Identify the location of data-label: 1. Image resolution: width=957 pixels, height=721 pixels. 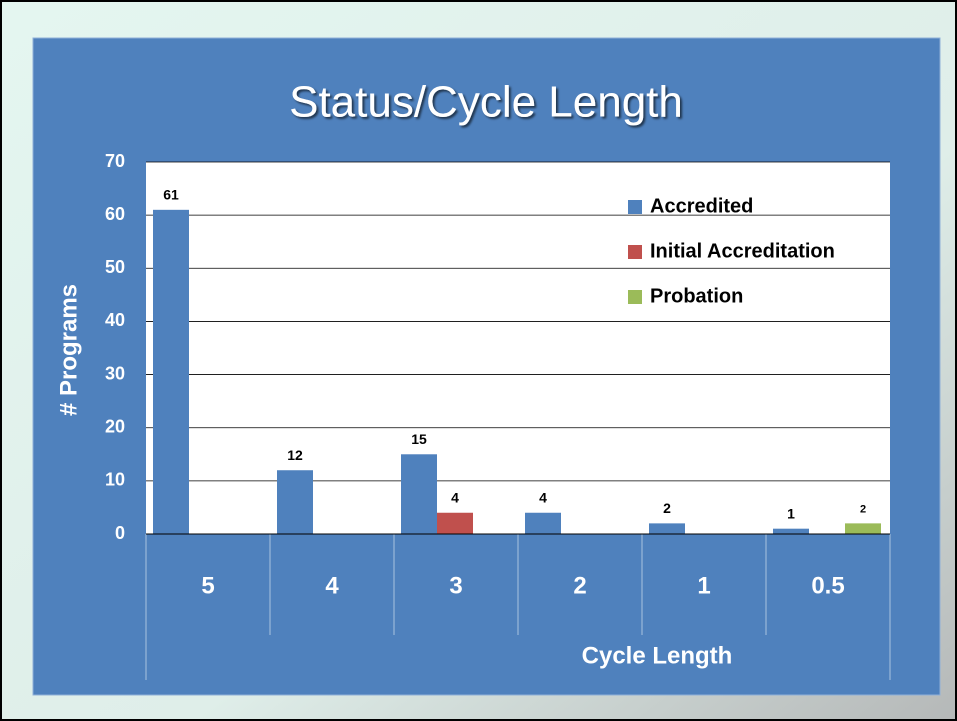
(791, 513).